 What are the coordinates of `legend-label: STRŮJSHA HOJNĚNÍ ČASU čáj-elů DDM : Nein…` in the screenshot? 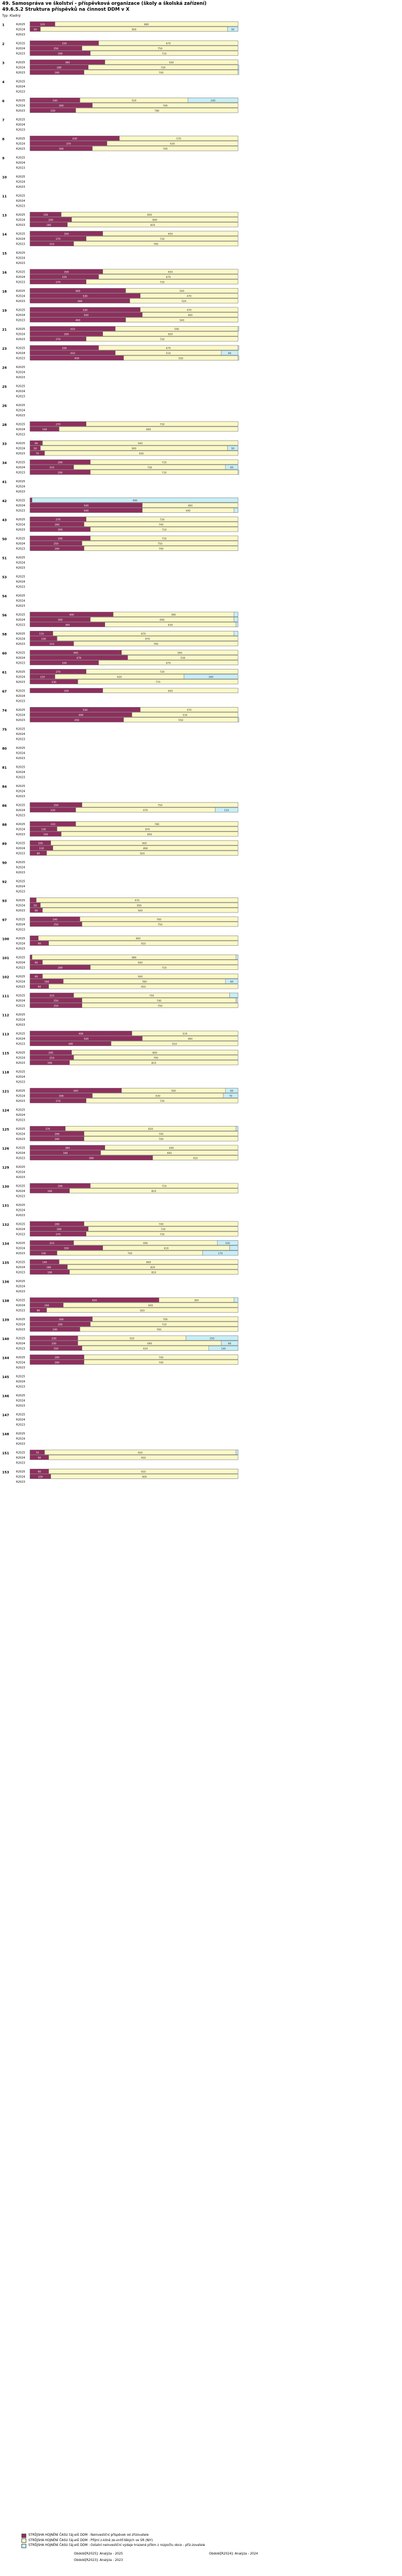 It's located at (89, 2535).